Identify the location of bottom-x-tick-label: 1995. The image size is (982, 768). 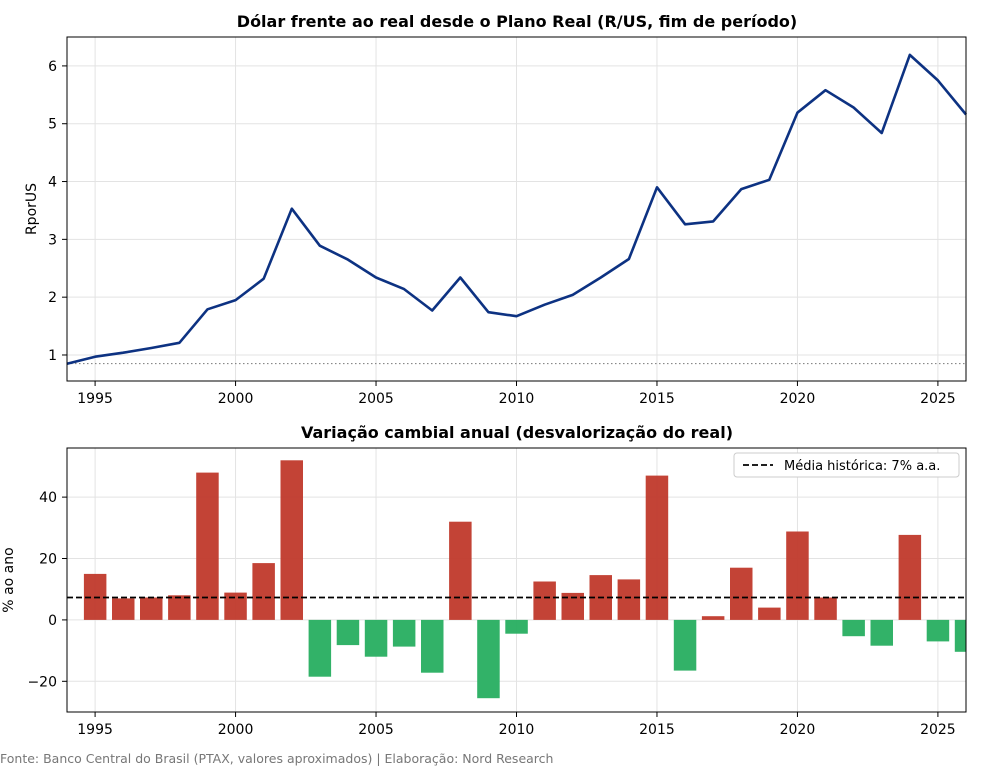
(95, 730).